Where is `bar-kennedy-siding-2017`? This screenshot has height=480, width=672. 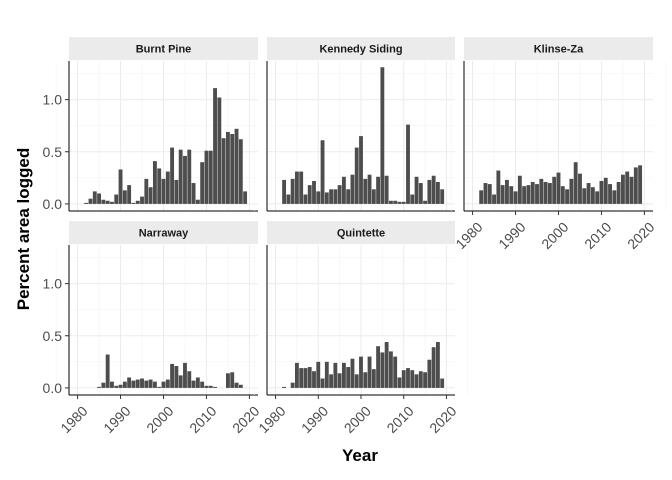 bar-kennedy-siding-2017 is located at coordinates (433, 189).